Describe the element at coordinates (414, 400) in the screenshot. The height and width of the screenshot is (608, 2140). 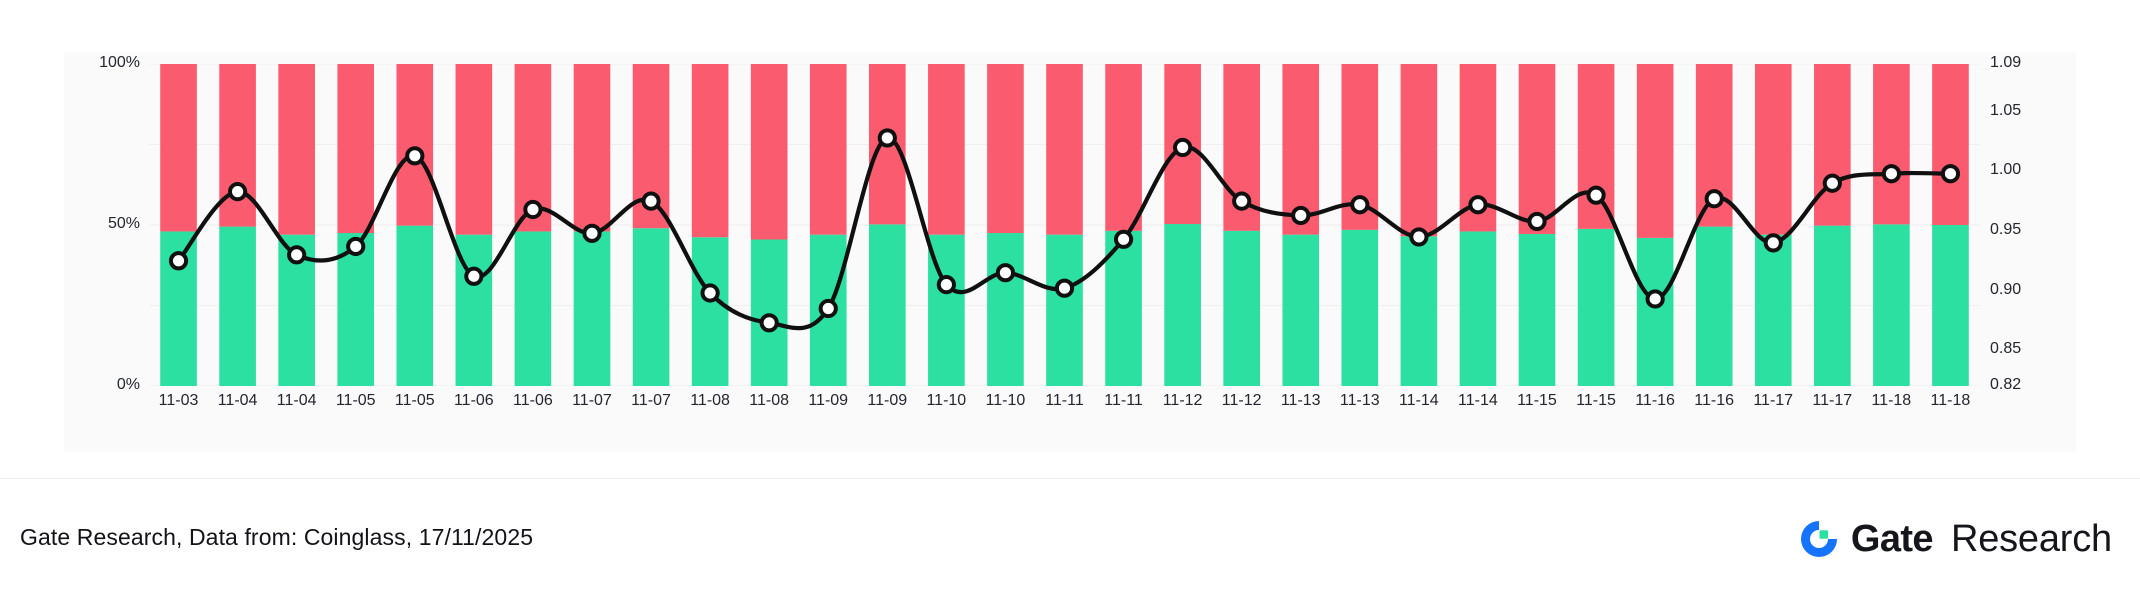
I see `x-axis-tick: 11-05` at that location.